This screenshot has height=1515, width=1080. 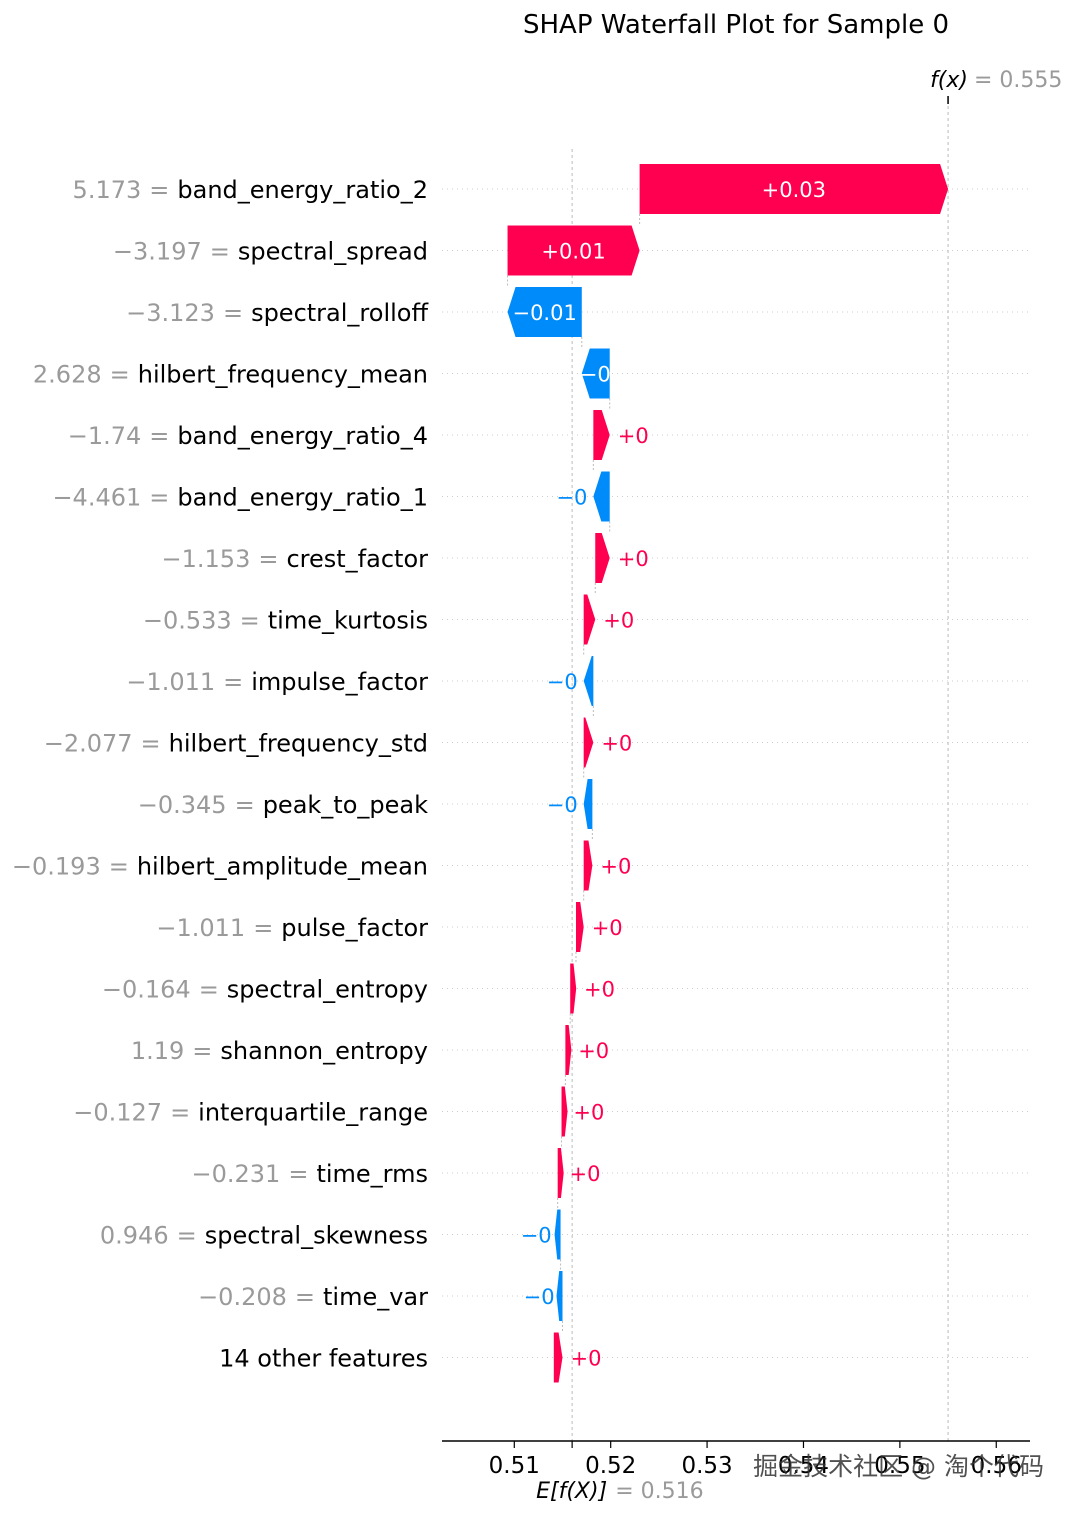 I want to click on feature-label-11: −0.193 = hilbert_amplitude_mean, so click(x=220, y=867).